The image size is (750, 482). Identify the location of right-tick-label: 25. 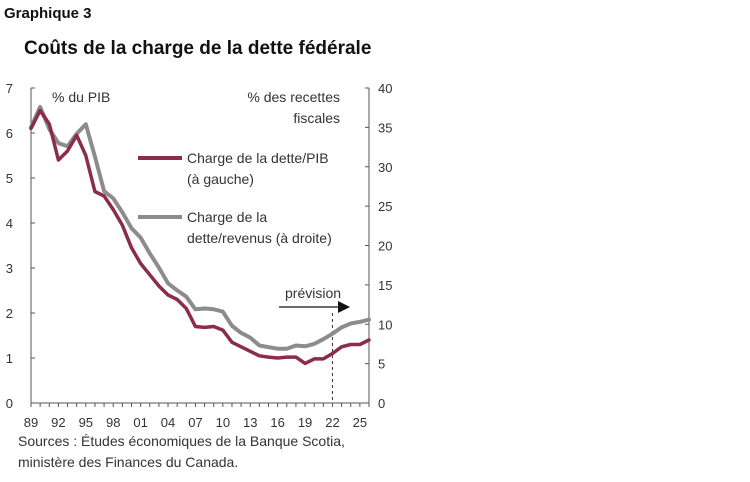
(385, 206).